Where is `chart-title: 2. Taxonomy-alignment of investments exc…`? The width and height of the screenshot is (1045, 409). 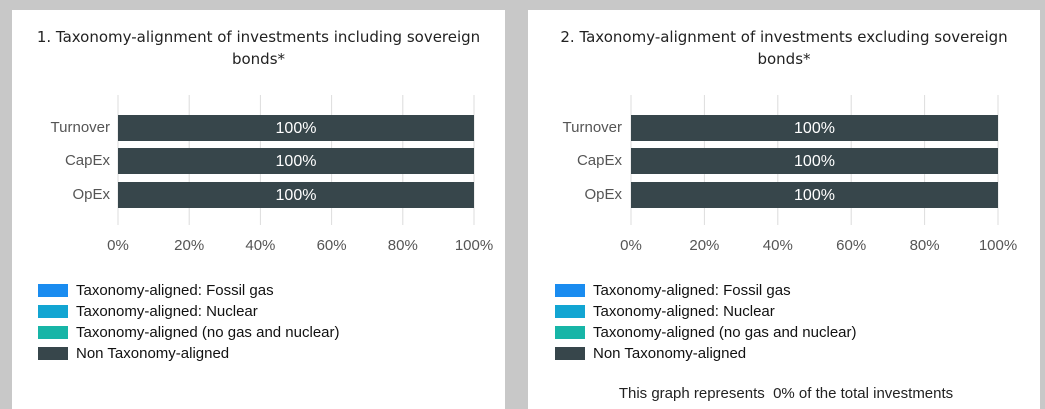 chart-title: 2. Taxonomy-alignment of investments exc… is located at coordinates (784, 48).